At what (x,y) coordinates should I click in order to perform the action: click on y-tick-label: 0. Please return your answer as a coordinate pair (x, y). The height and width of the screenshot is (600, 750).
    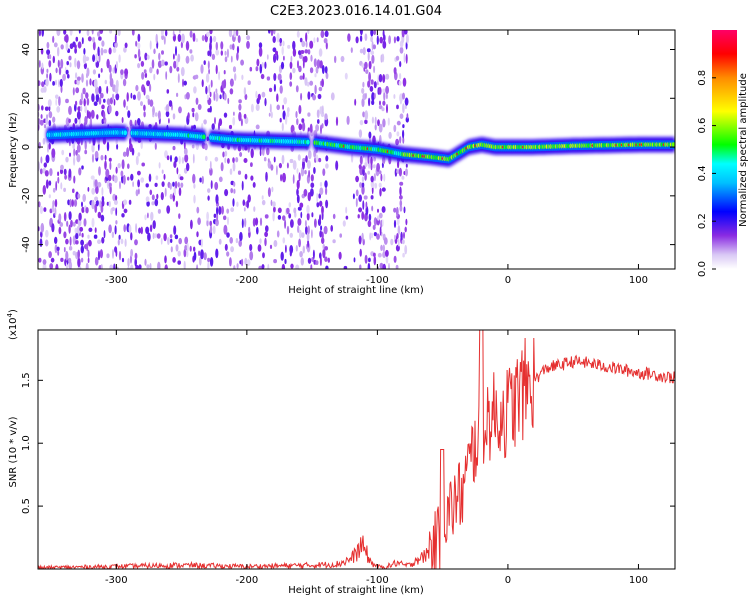
    Looking at the image, I should click on (26, 147).